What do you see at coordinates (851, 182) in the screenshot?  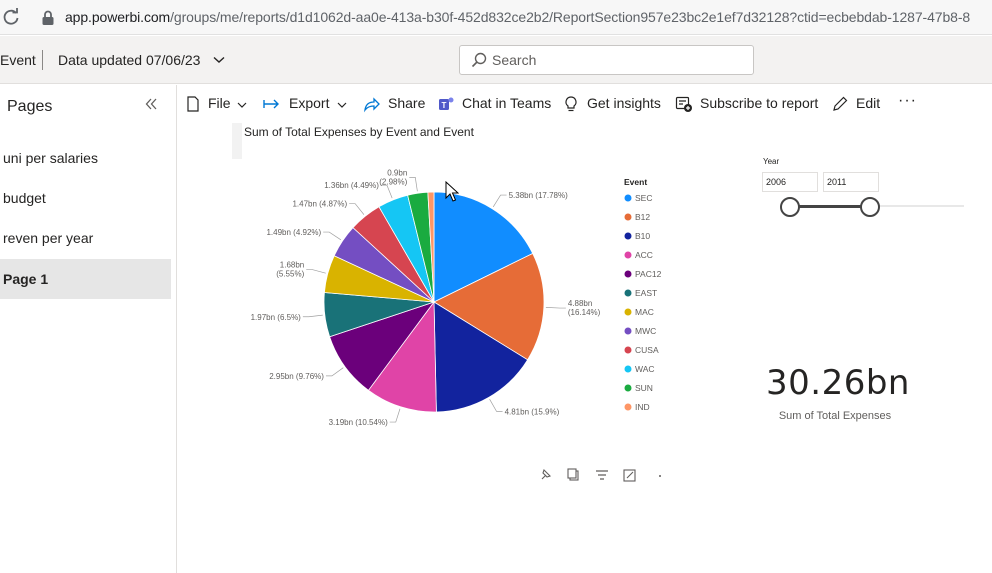 I see `slicer-end-input` at bounding box center [851, 182].